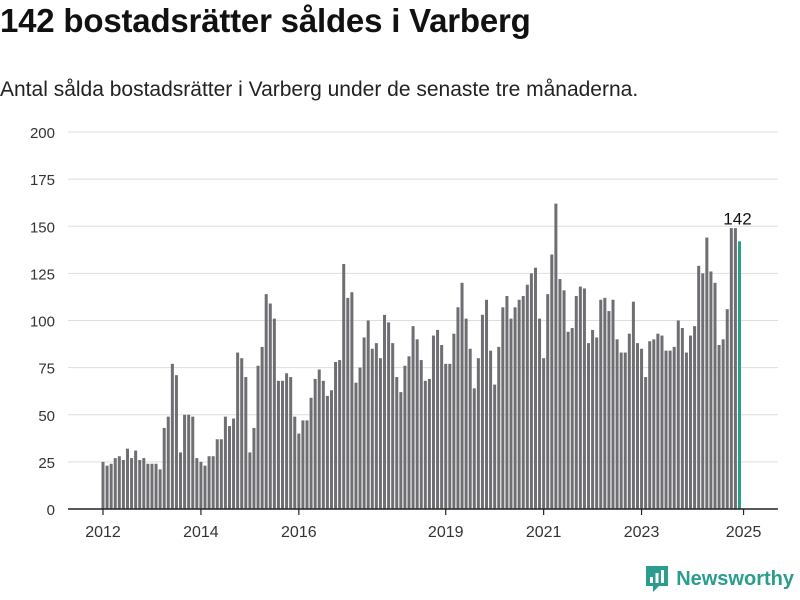 Image resolution: width=800 pixels, height=600 pixels. What do you see at coordinates (739, 375) in the screenshot?
I see `highlighted-bar` at bounding box center [739, 375].